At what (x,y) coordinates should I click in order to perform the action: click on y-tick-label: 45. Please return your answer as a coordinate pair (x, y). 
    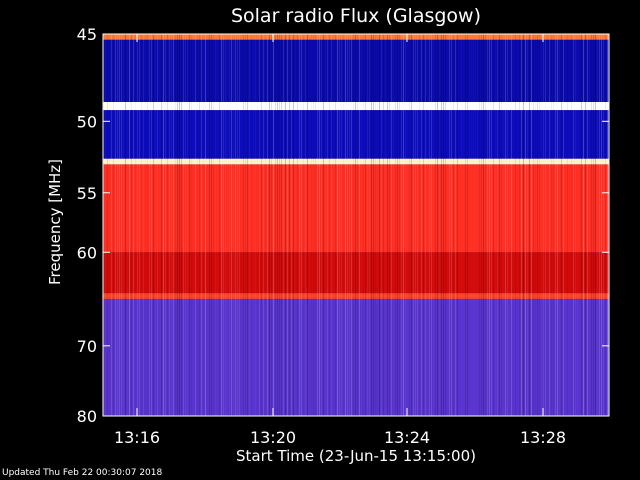
    Looking at the image, I should click on (87, 34).